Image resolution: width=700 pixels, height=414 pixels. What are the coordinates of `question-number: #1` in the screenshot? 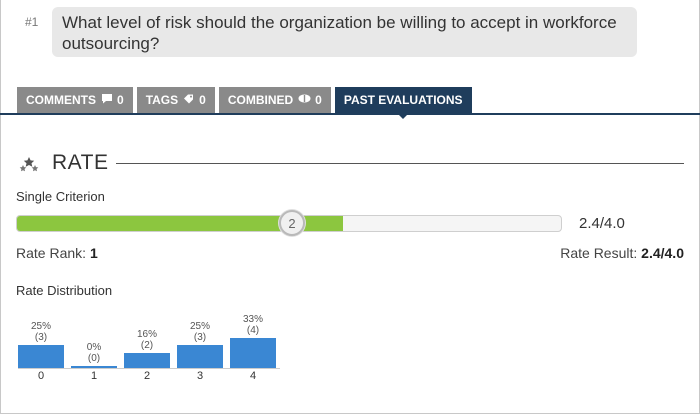 It's located at (32, 22).